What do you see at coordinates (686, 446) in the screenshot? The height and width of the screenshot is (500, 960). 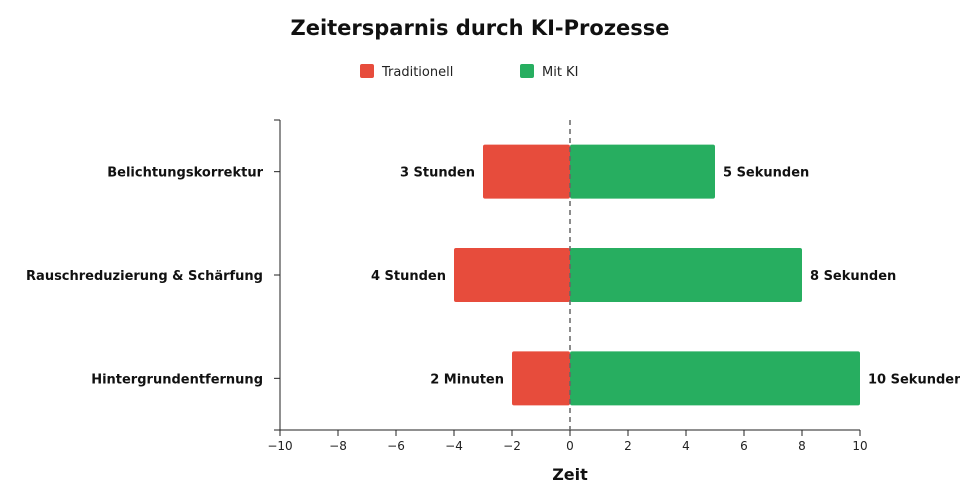 I see `x-tick-label: 4` at bounding box center [686, 446].